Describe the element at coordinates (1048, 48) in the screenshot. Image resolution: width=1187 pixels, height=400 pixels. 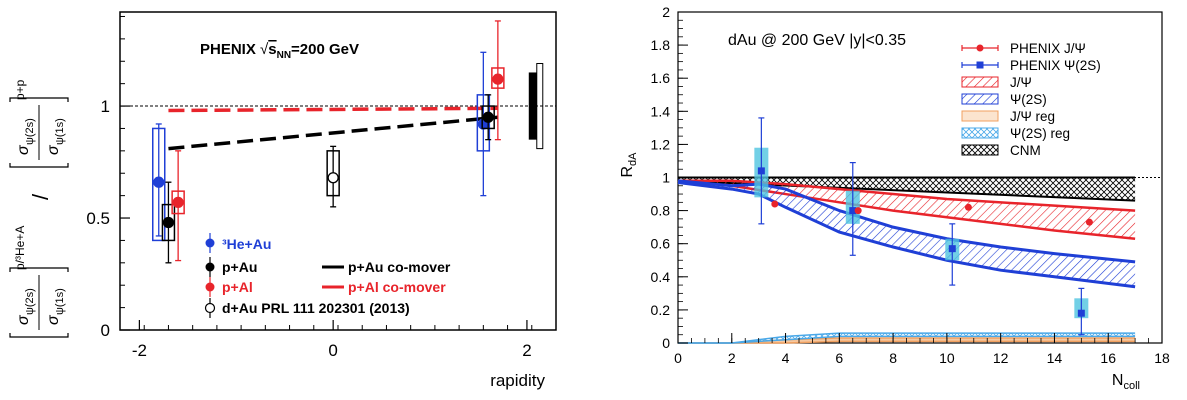
I see `legend-label: PHENIX J/Ψ` at that location.